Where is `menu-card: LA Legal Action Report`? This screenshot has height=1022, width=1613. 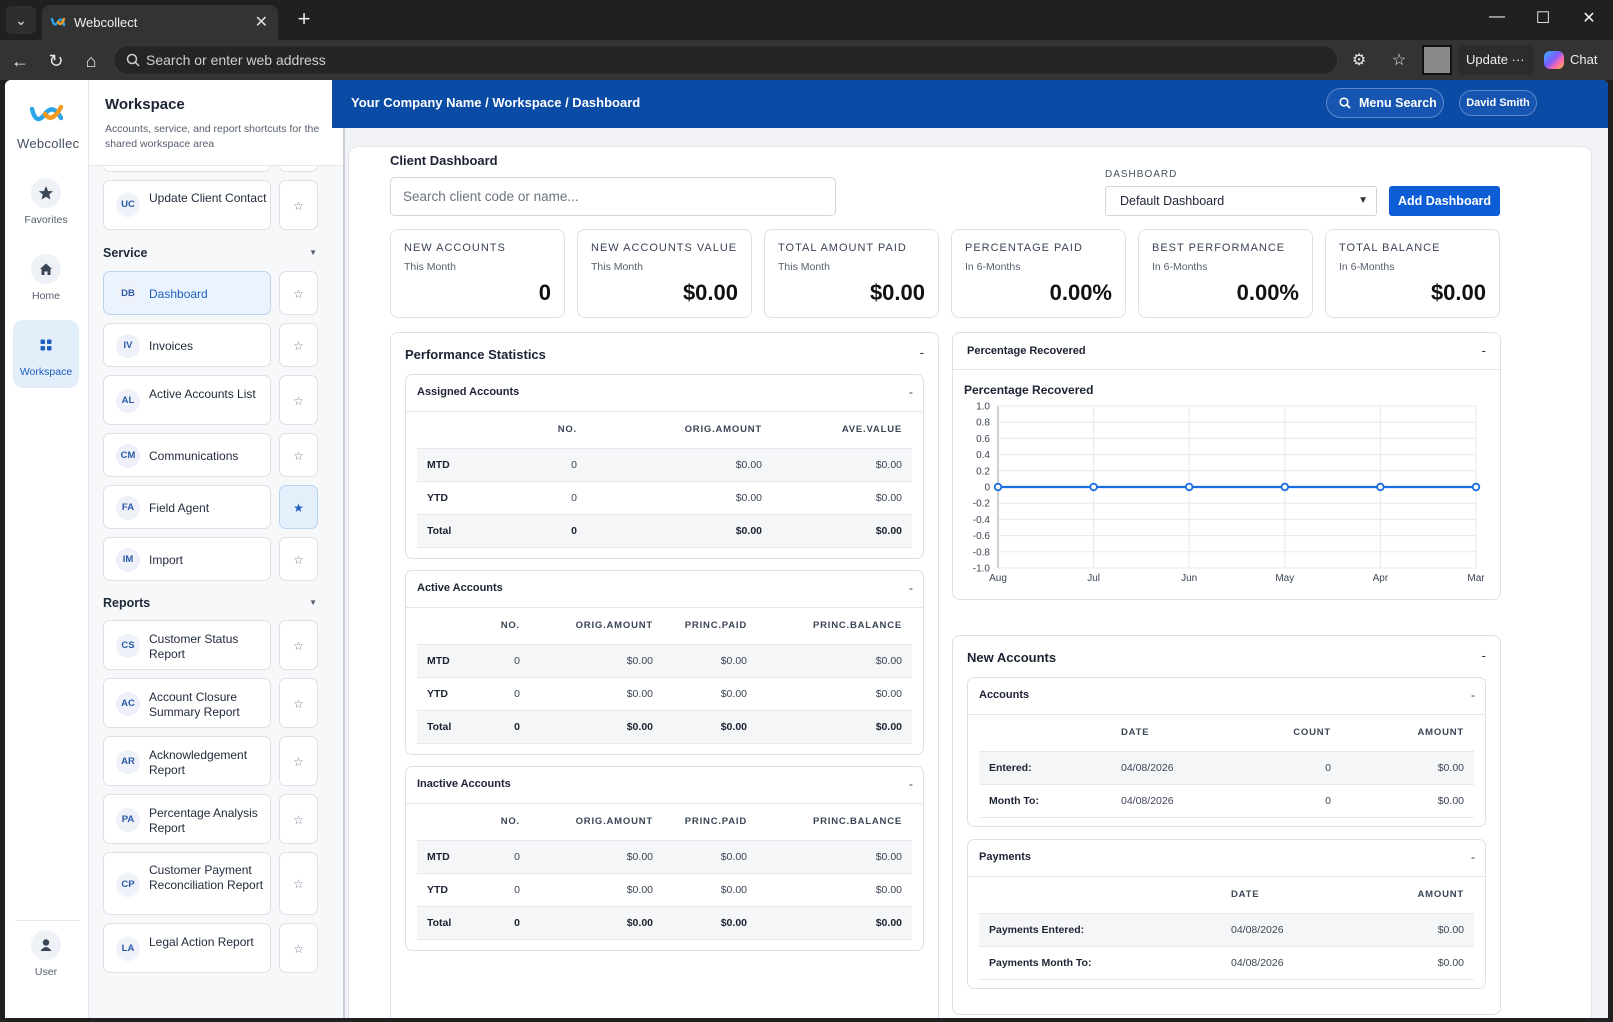 menu-card: LA Legal Action Report is located at coordinates (187, 948).